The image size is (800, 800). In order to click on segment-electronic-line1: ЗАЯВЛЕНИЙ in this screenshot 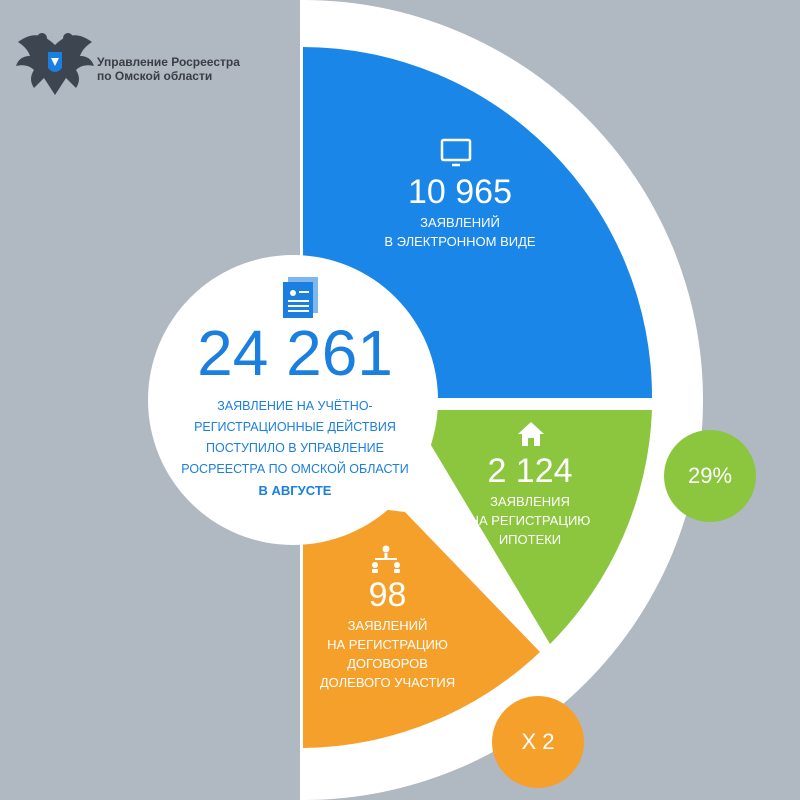, I will do `click(460, 222)`.